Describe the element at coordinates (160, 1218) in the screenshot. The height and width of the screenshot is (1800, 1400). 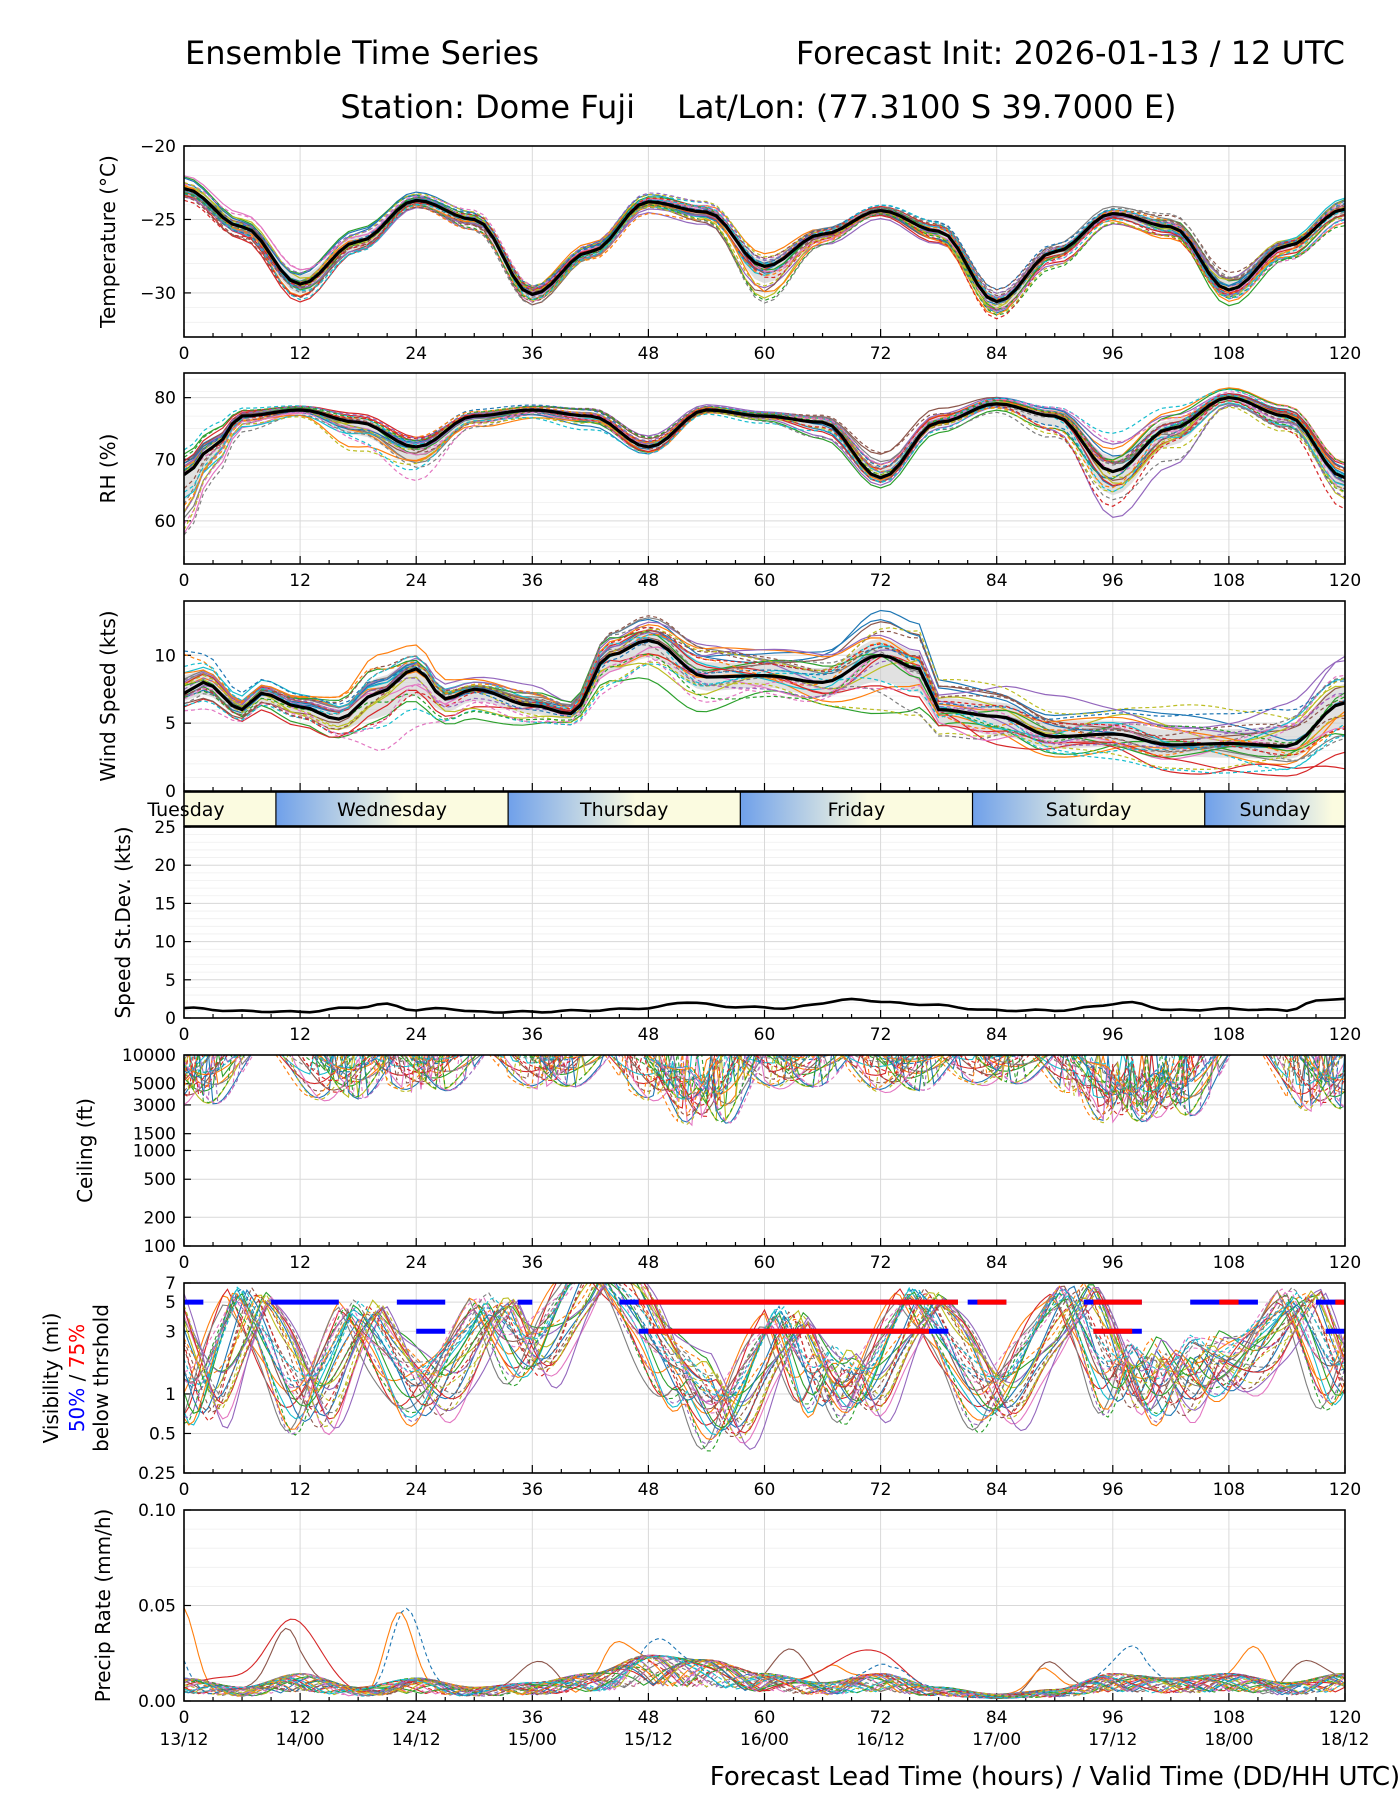
I see `y-tick-label: 200` at that location.